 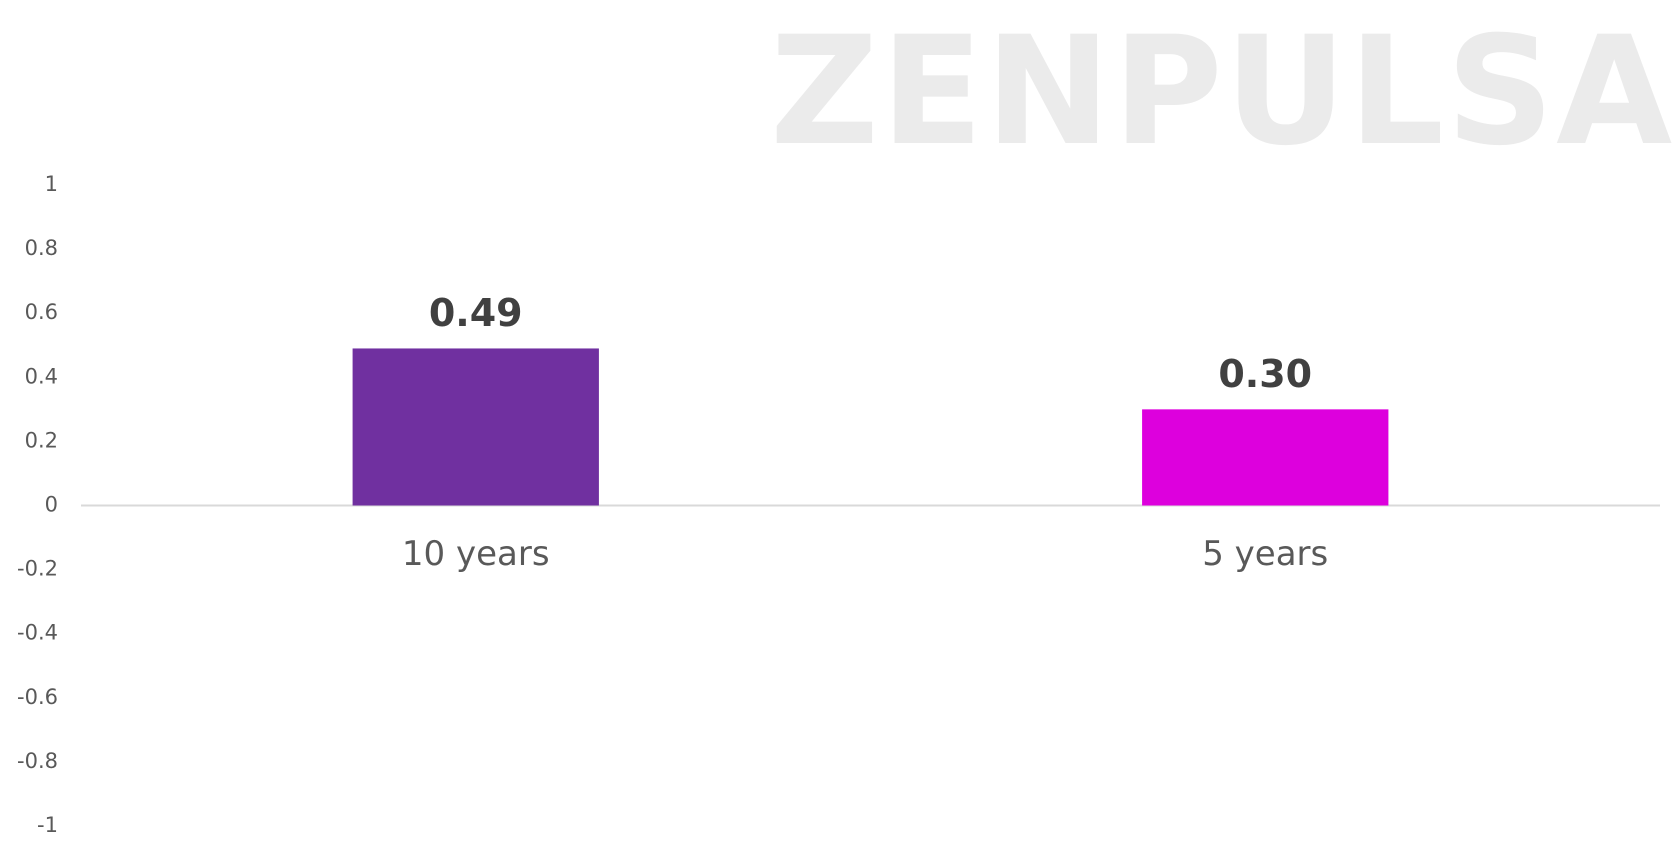 I want to click on y-tick-label: 0.4, so click(x=41, y=376).